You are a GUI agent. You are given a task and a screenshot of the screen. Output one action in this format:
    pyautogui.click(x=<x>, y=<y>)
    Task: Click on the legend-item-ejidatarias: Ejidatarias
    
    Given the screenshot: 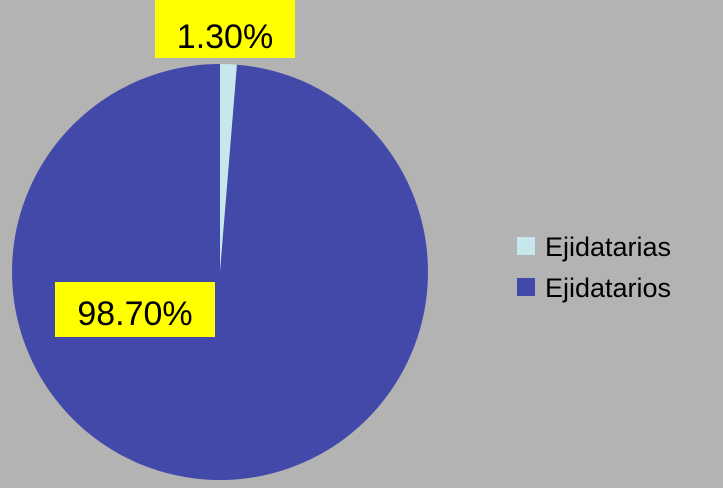 What is the action you would take?
    pyautogui.click(x=594, y=247)
    